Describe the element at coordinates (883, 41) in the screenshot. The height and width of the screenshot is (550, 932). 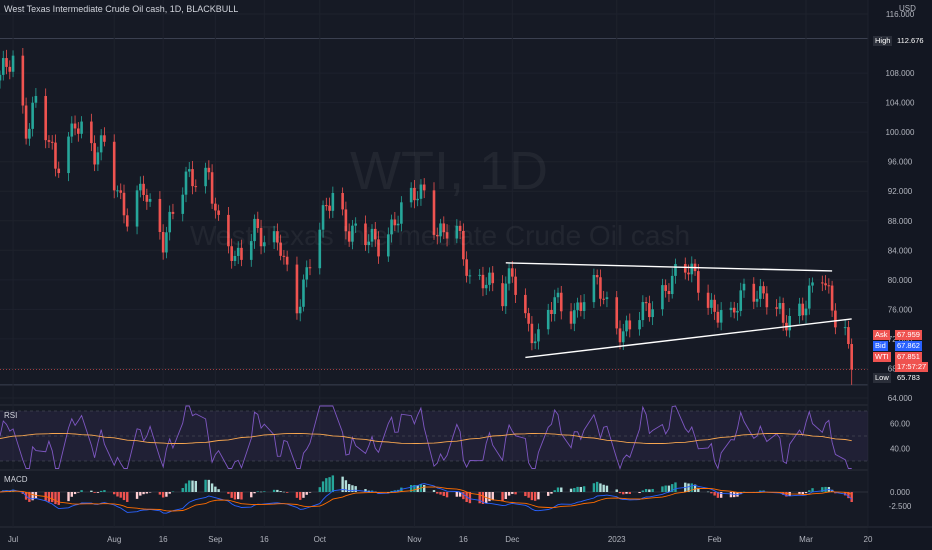
I see `high-tag-label: High` at that location.